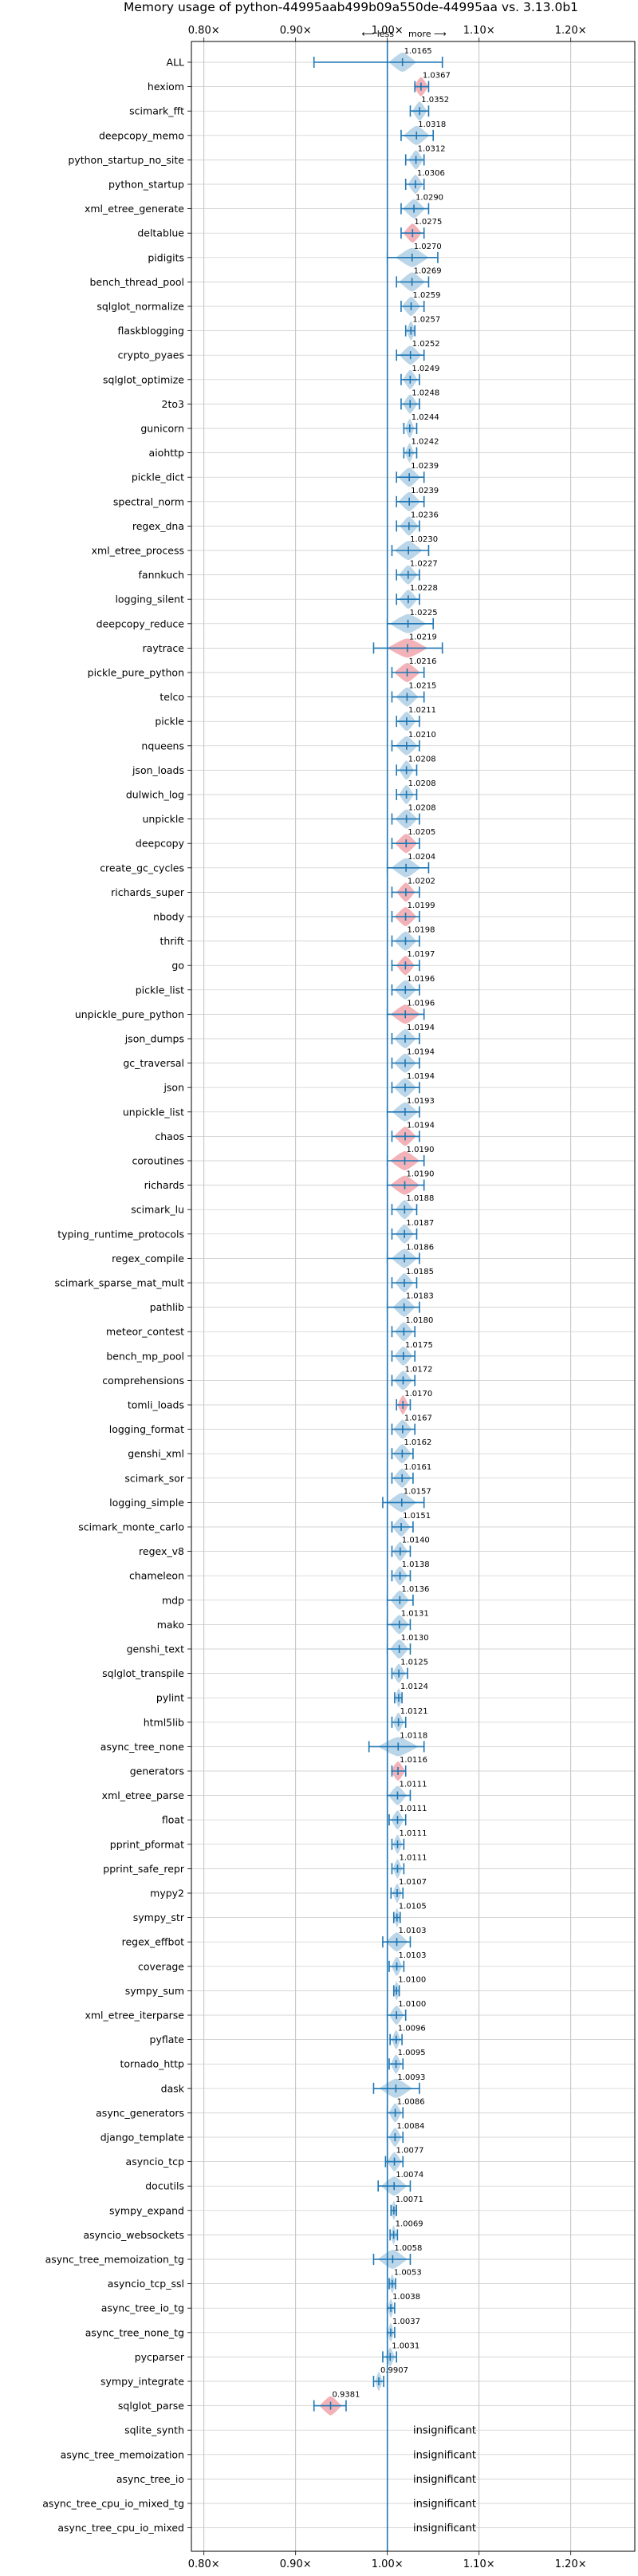  What do you see at coordinates (156, 1454) in the screenshot?
I see `benchmark-label: genshi_xml` at bounding box center [156, 1454].